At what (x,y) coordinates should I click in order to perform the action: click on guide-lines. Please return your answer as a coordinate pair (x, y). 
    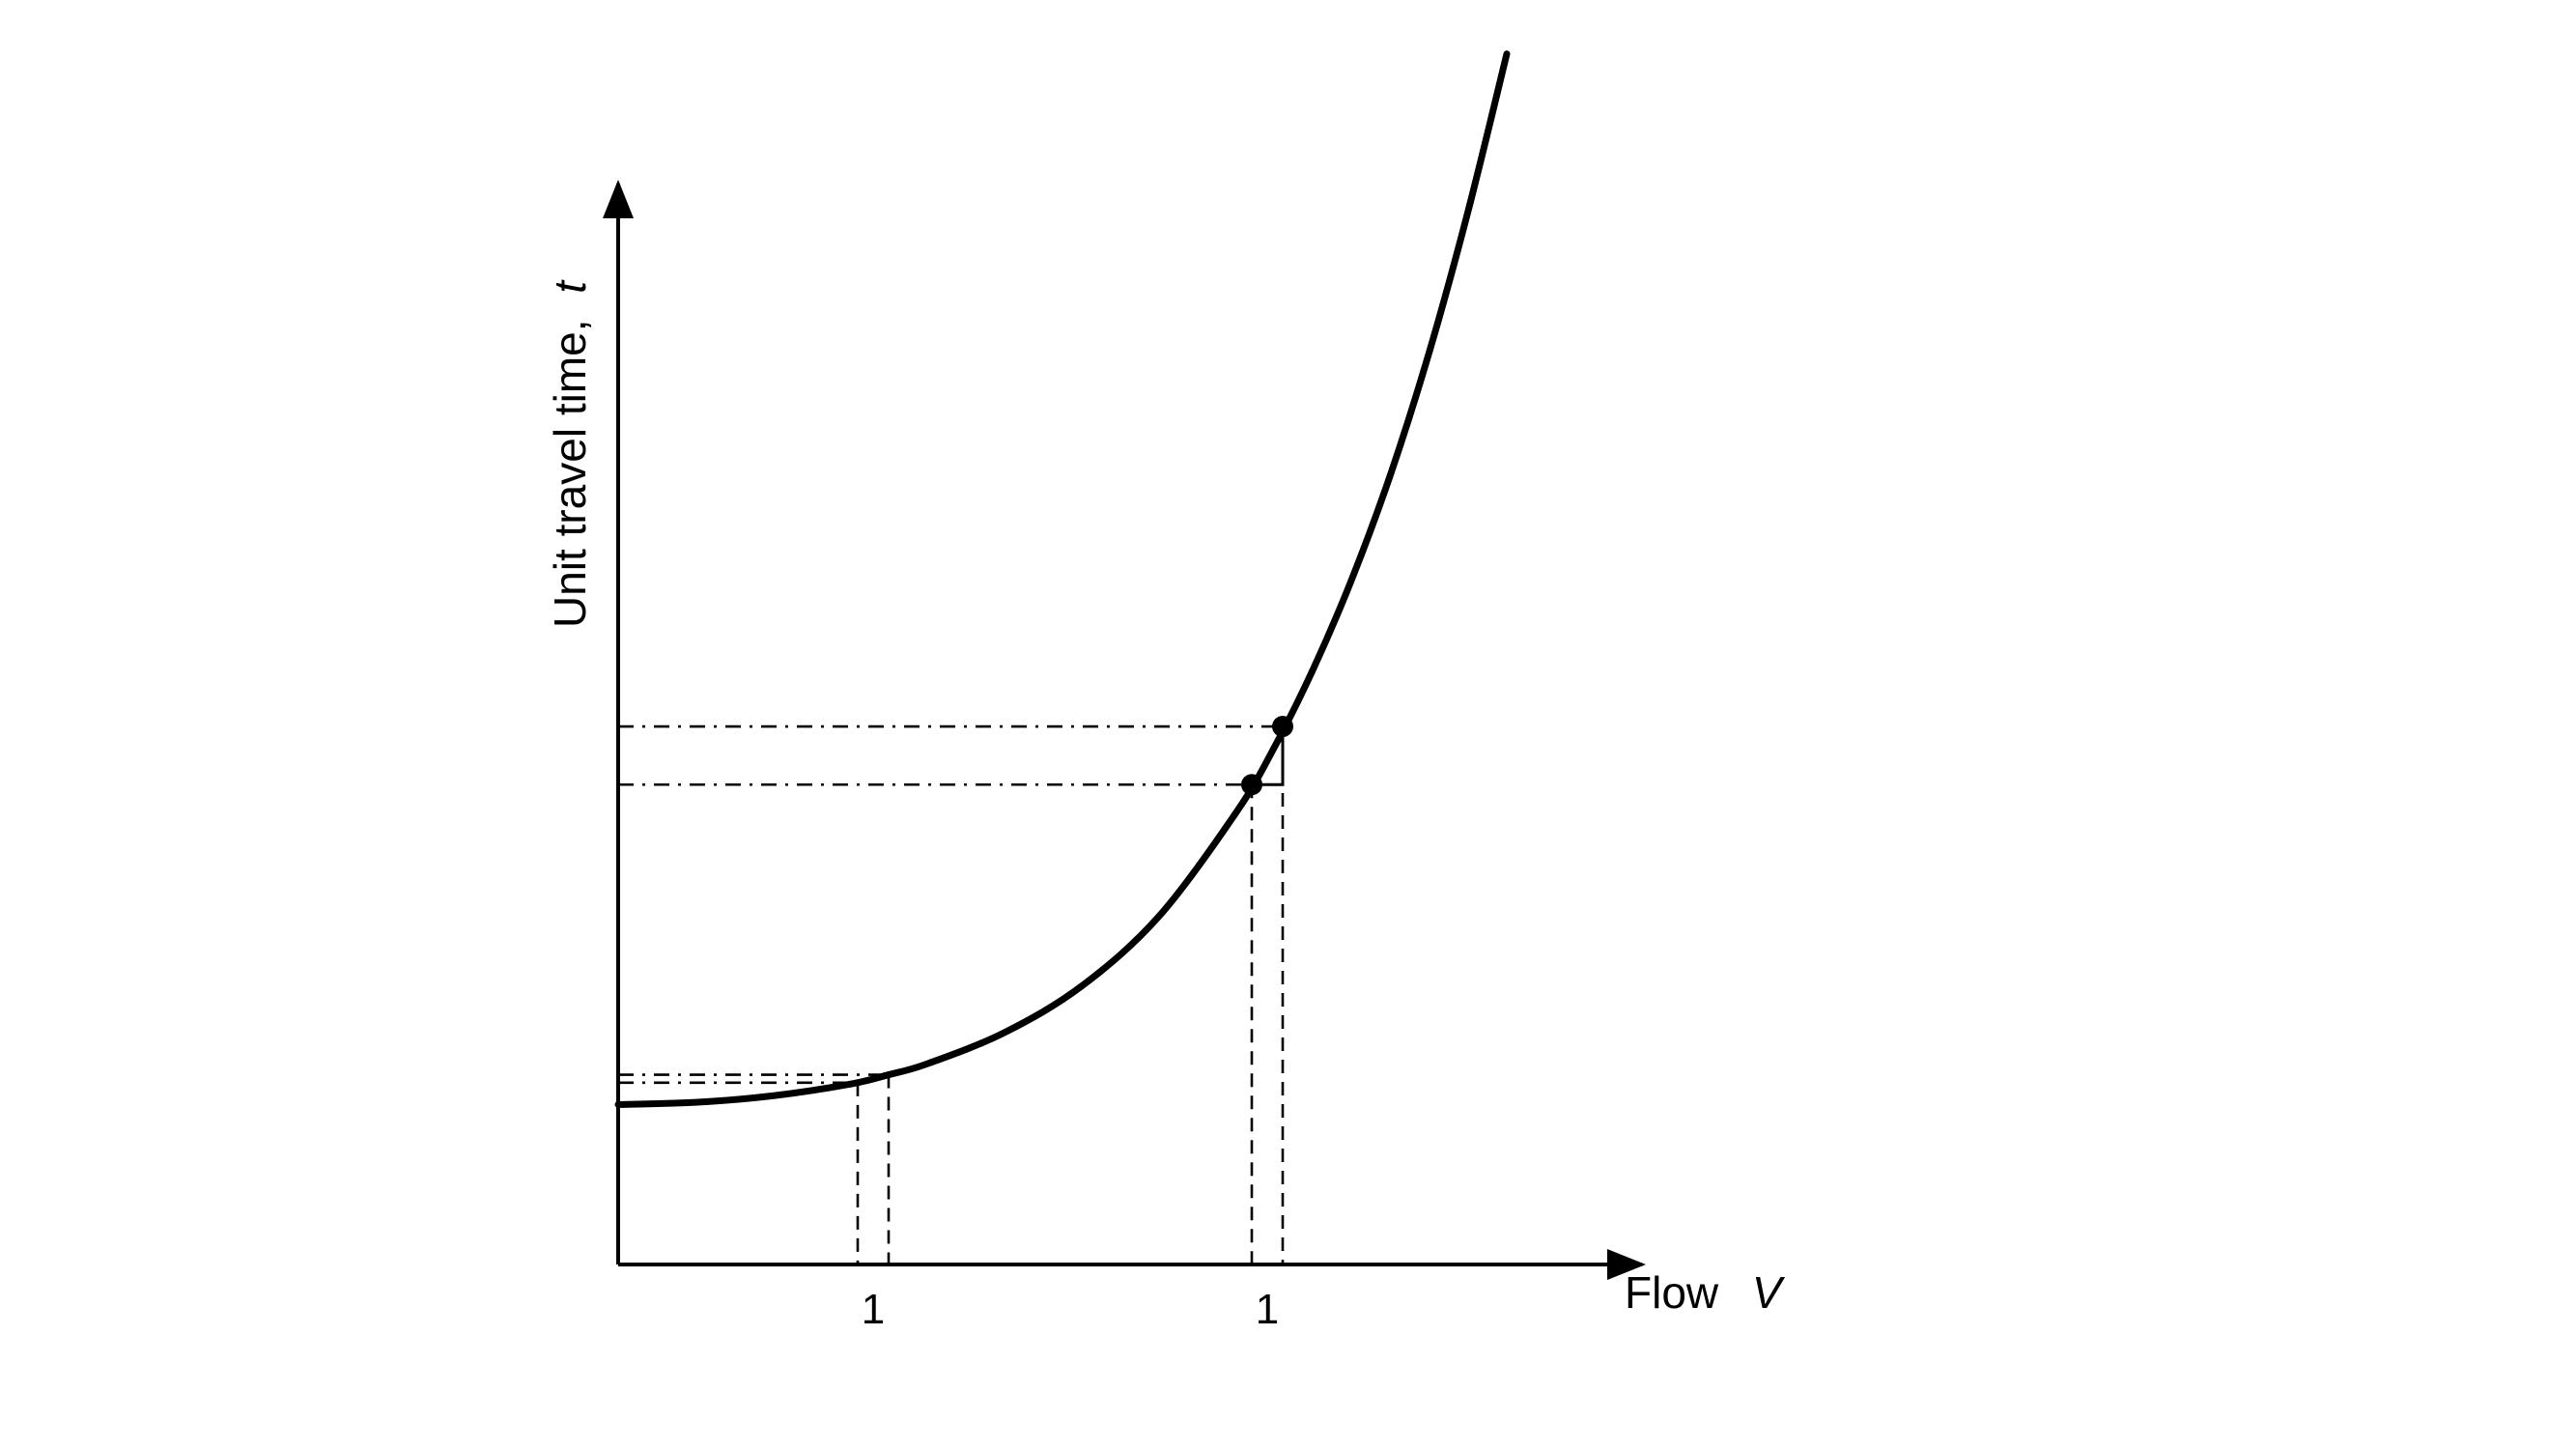
    Looking at the image, I should click on (951, 994).